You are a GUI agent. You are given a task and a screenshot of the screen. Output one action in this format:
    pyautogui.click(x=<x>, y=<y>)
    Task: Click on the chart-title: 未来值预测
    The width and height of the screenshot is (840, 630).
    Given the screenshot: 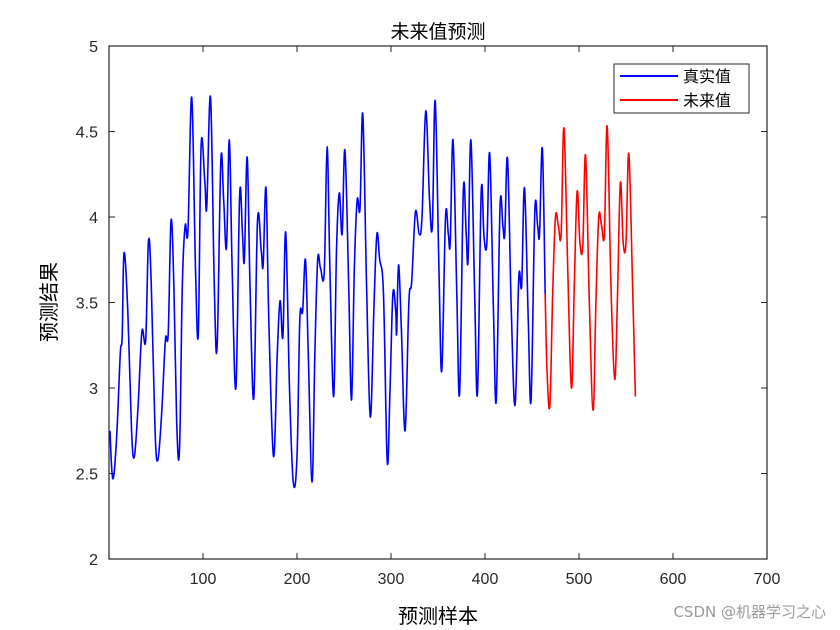 What is the action you would take?
    pyautogui.click(x=437, y=32)
    